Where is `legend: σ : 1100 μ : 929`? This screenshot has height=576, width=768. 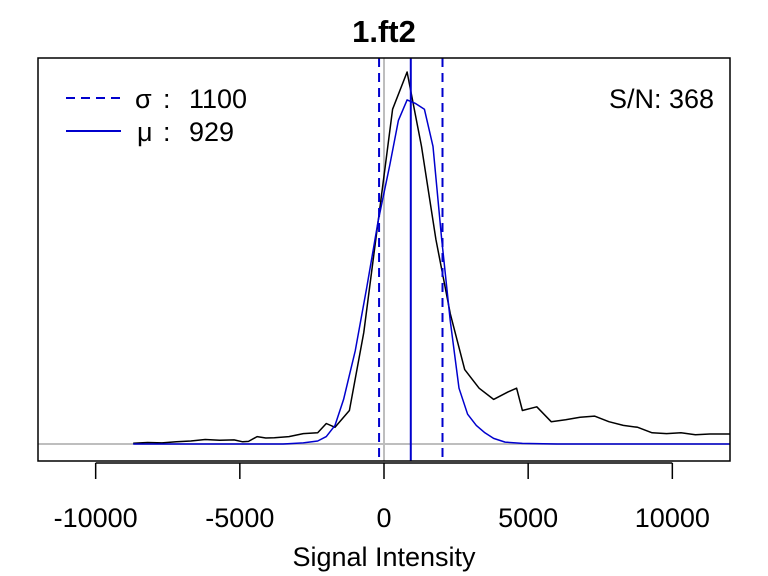
legend: σ : 1100 μ : 929 is located at coordinates (156, 115).